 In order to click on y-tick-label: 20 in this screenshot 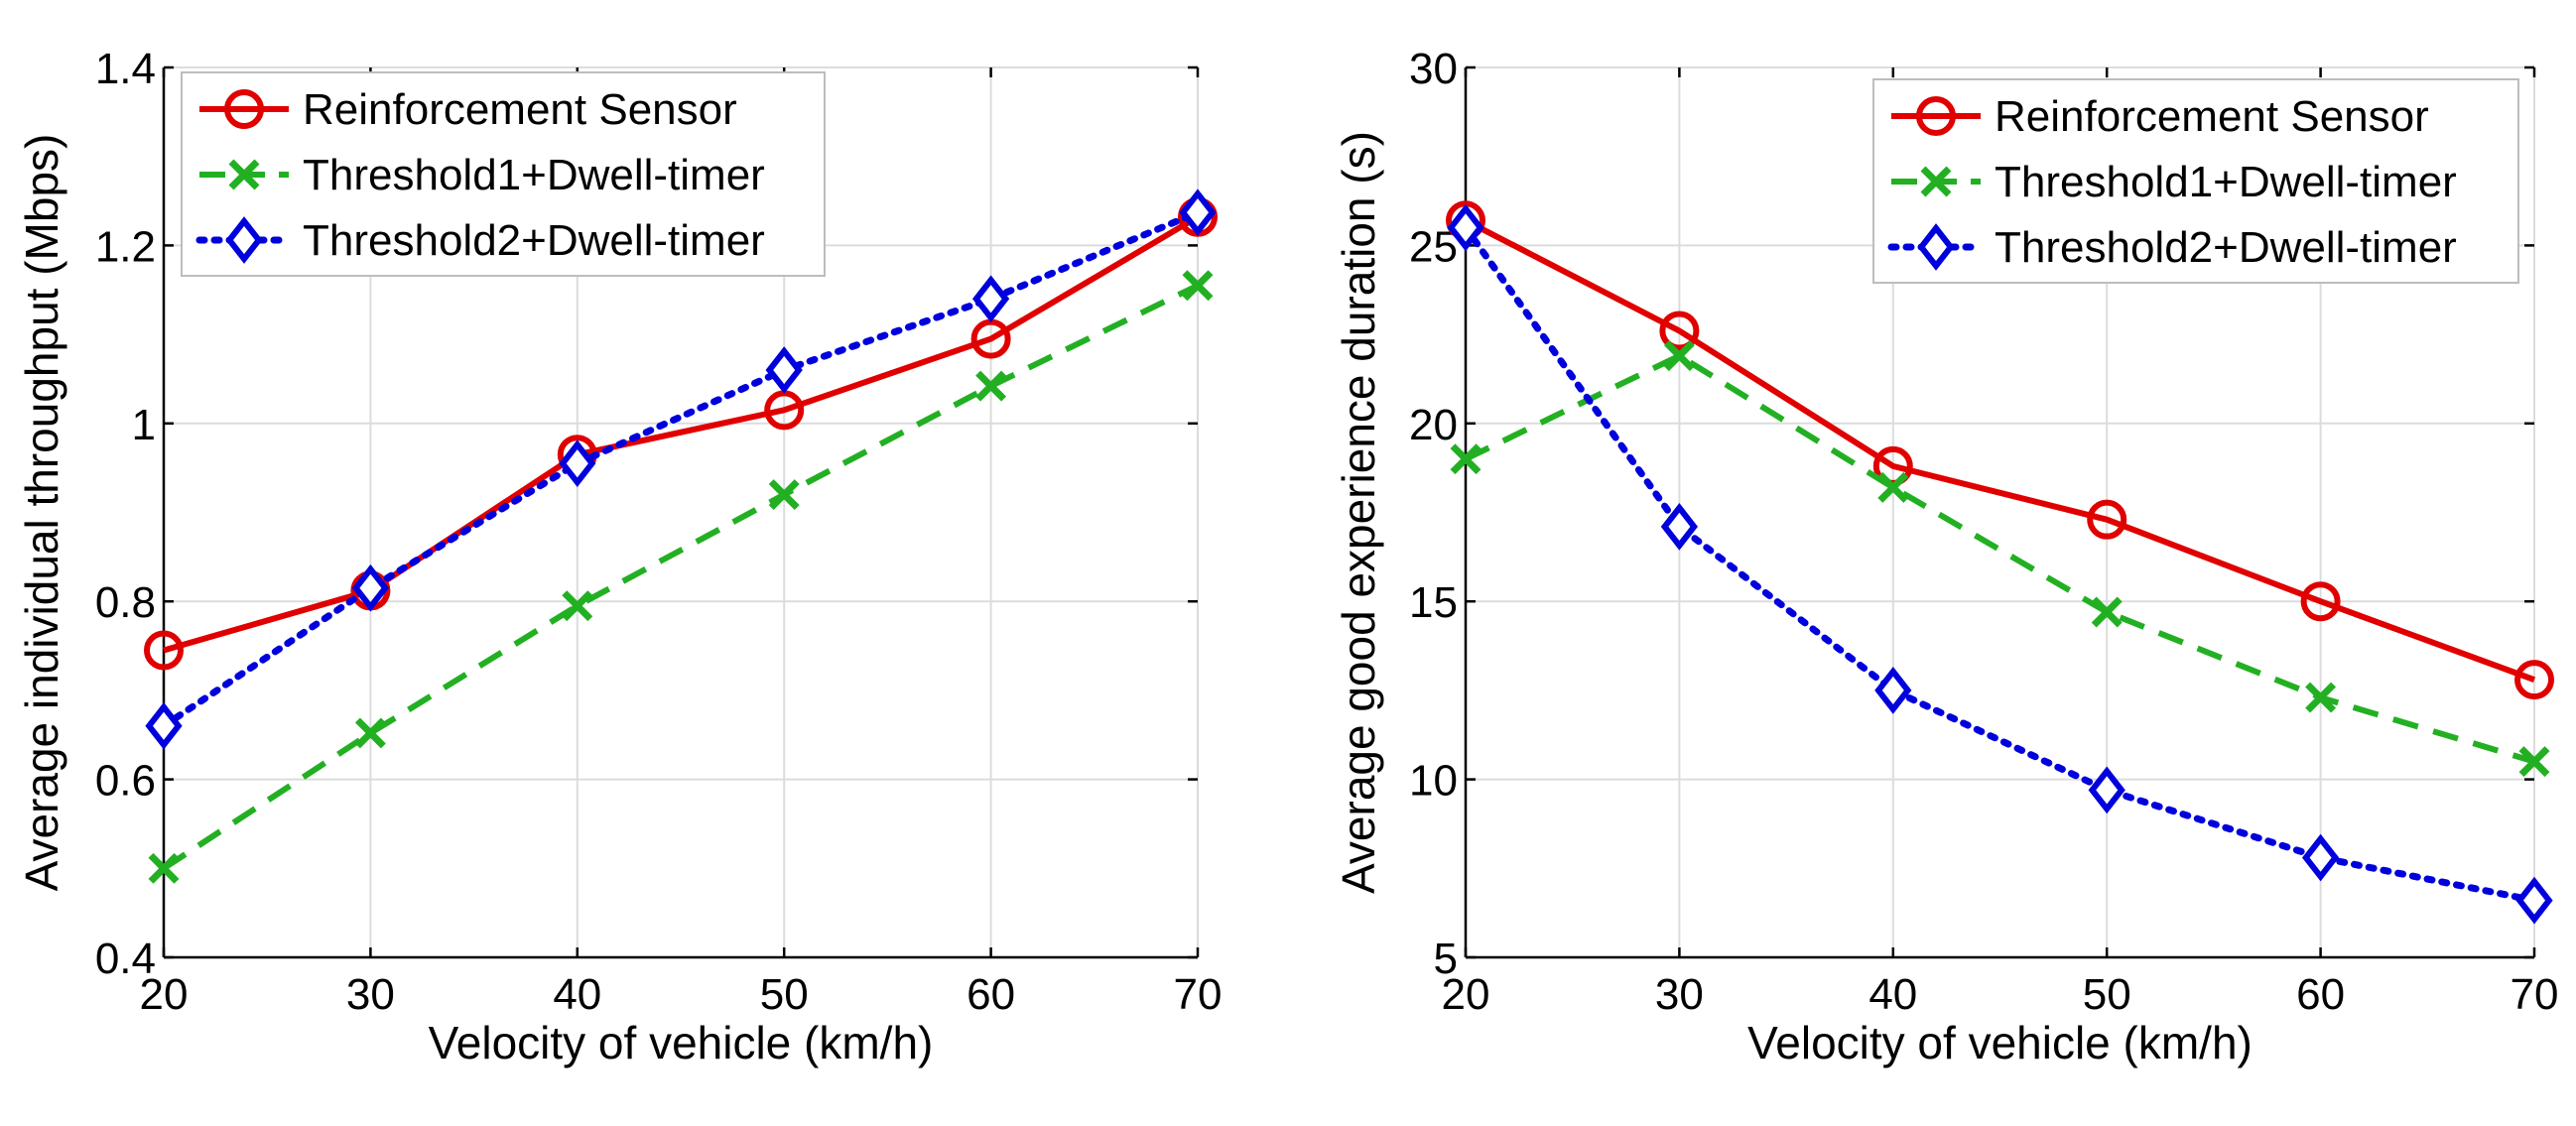, I will do `click(1434, 425)`.